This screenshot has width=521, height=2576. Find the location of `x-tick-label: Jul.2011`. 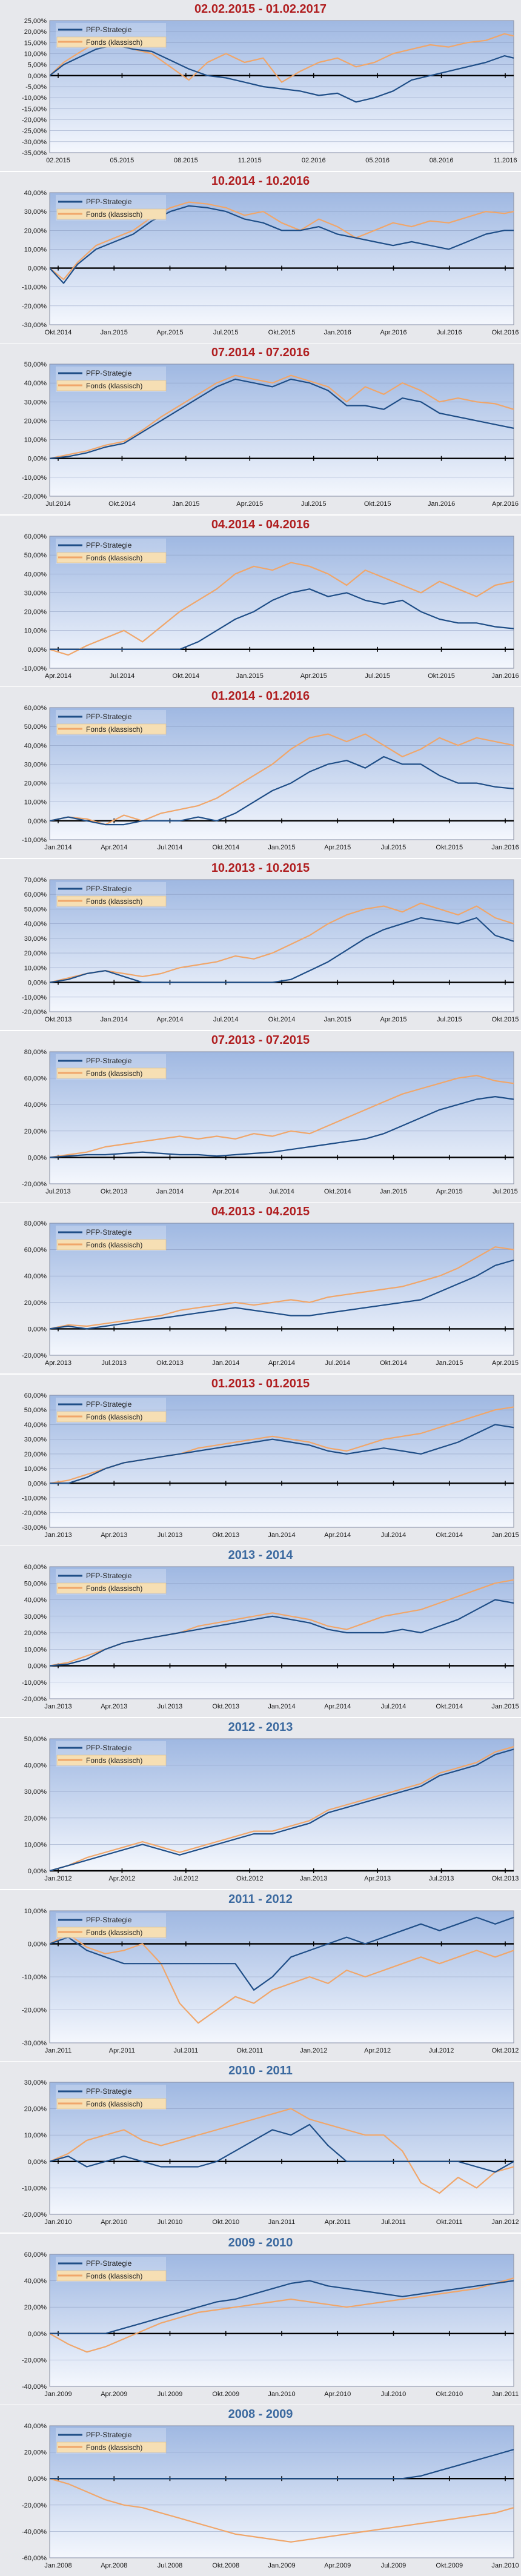

x-tick-label: Jul.2011 is located at coordinates (186, 2050).